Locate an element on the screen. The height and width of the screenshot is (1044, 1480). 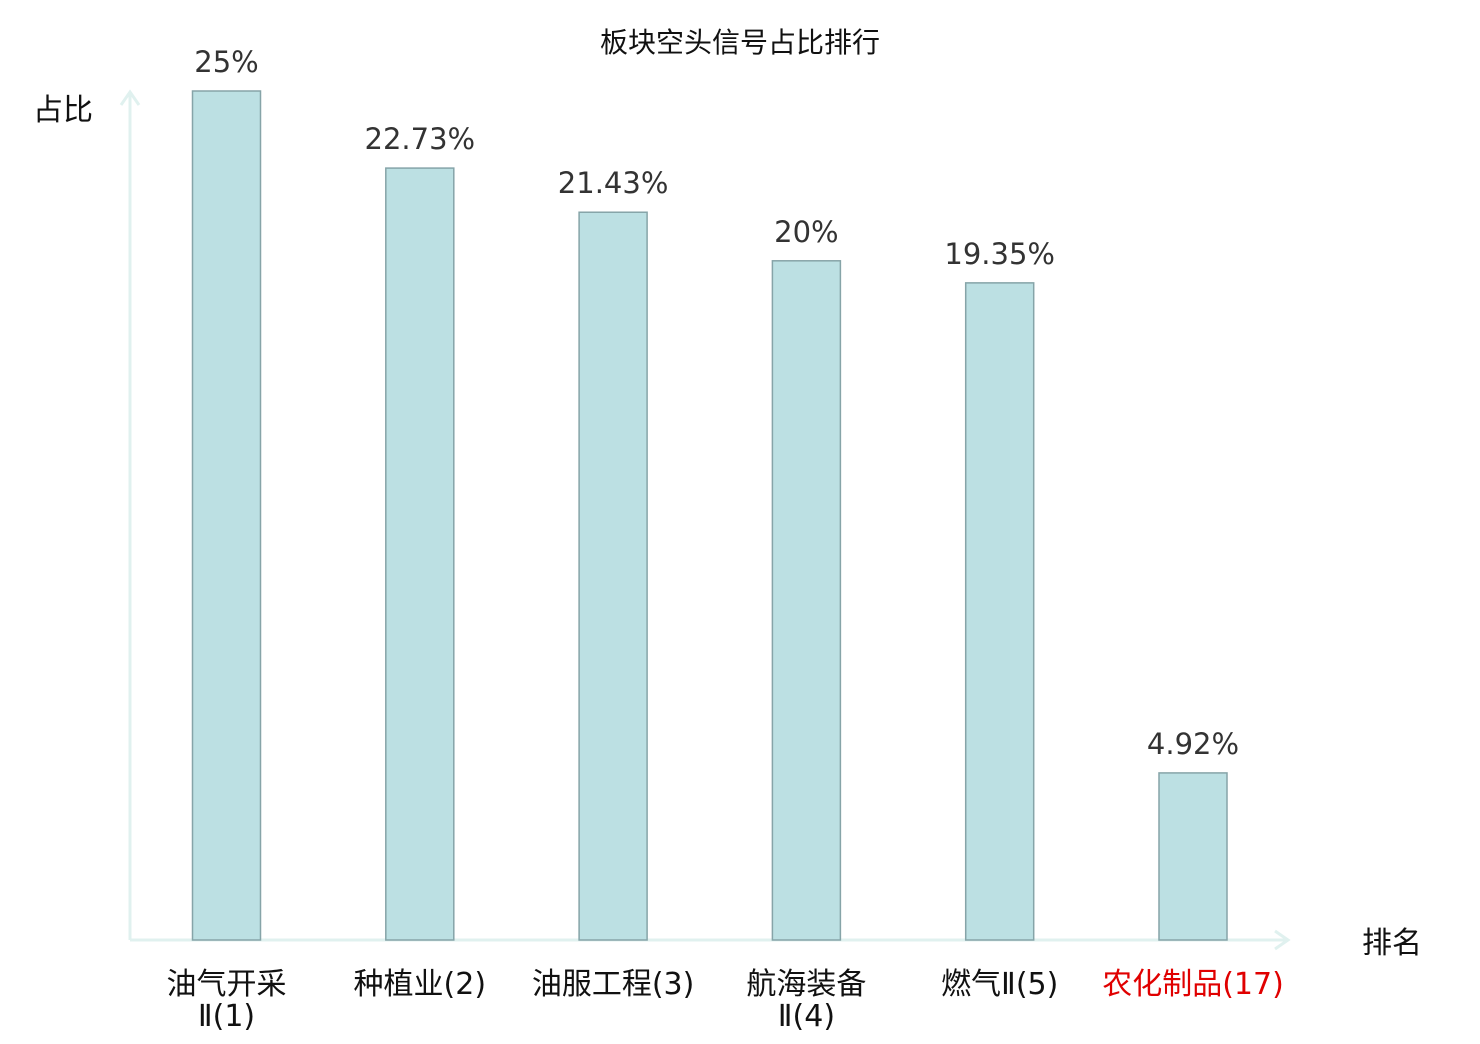
y-axis-label: 占比 is located at coordinates (63, 110).